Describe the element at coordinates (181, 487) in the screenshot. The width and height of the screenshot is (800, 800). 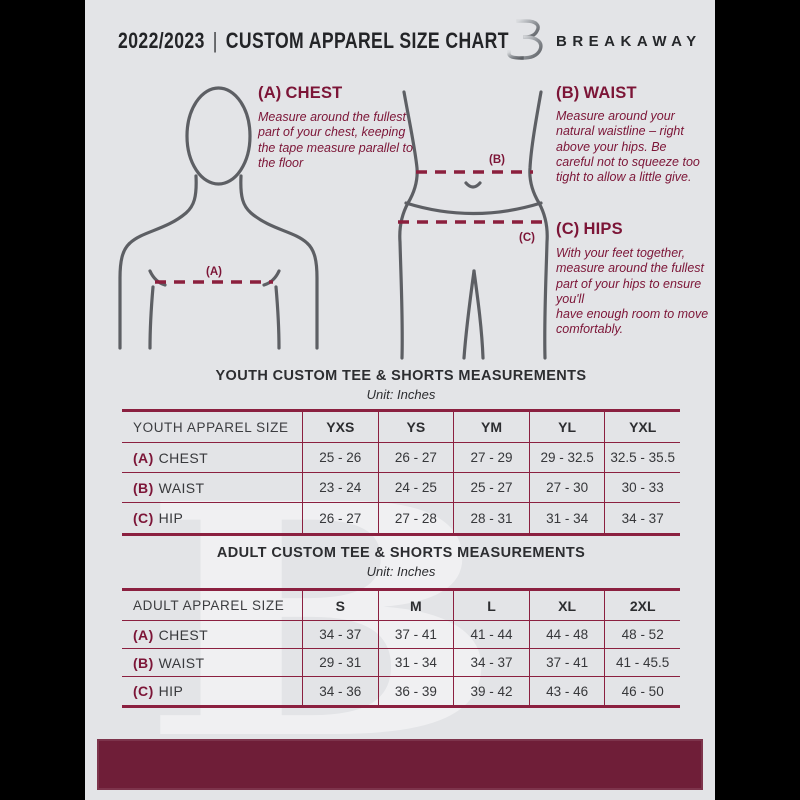
I see `row-name: WAIST` at that location.